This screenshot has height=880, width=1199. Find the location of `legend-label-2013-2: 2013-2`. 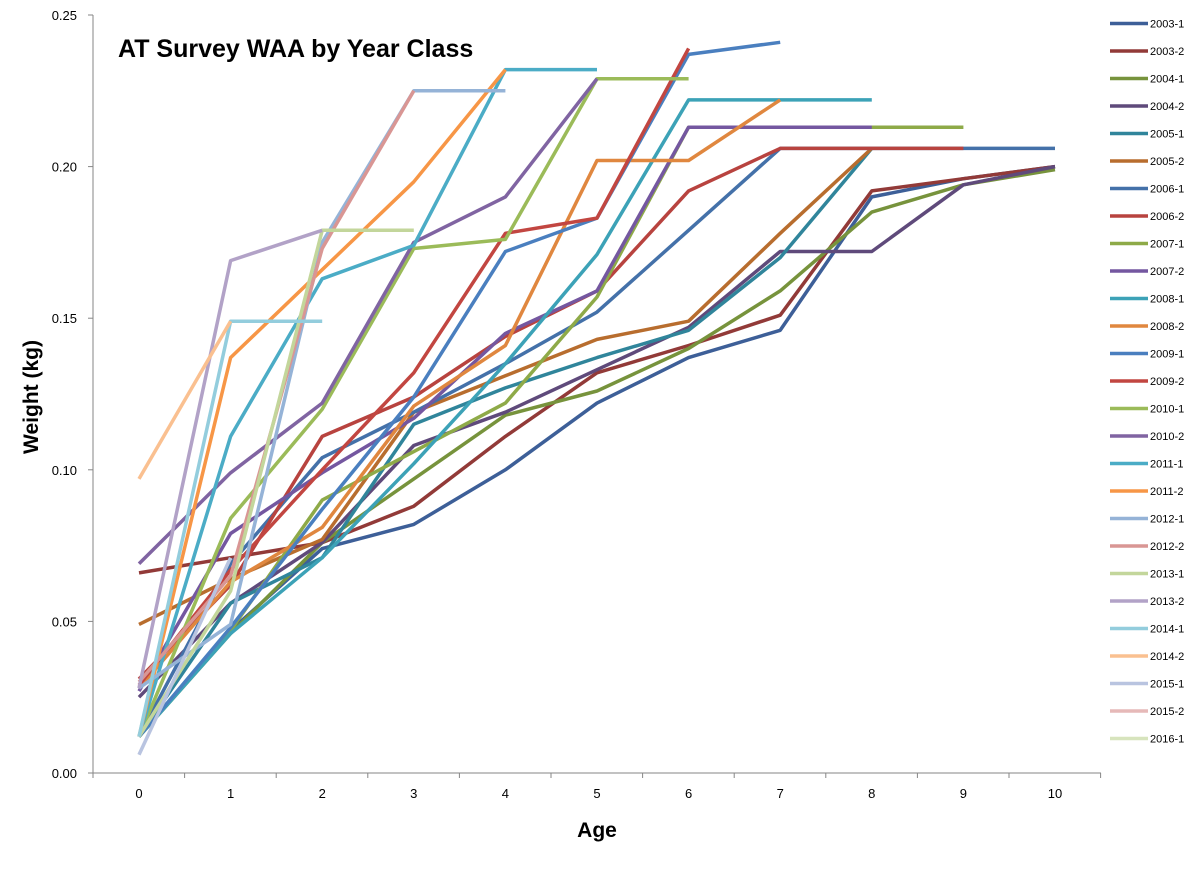

legend-label-2013-2: 2013-2 is located at coordinates (1167, 602).